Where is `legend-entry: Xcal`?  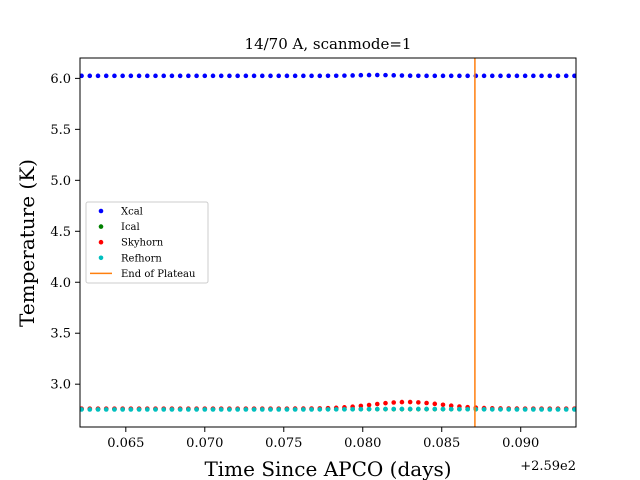
legend-entry: Xcal is located at coordinates (120, 212).